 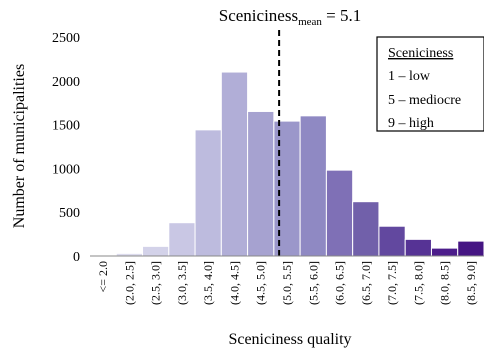 I want to click on legend-item-high: 9 – high, so click(x=411, y=123).